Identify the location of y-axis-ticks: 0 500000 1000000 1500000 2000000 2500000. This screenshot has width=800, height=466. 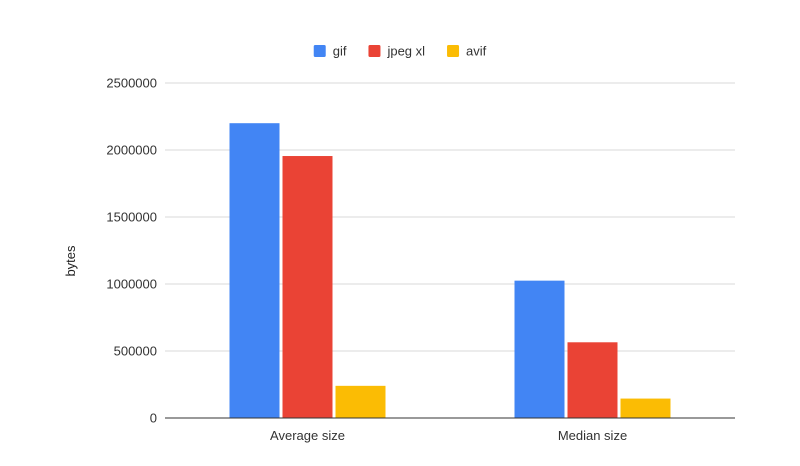
(131, 251).